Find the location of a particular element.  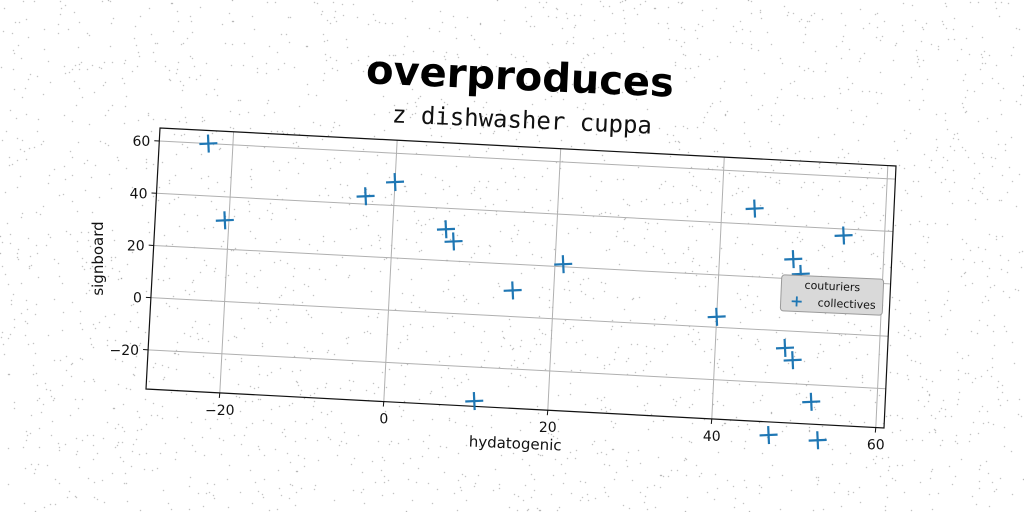

x-tick-label: −20 is located at coordinates (220, 411).